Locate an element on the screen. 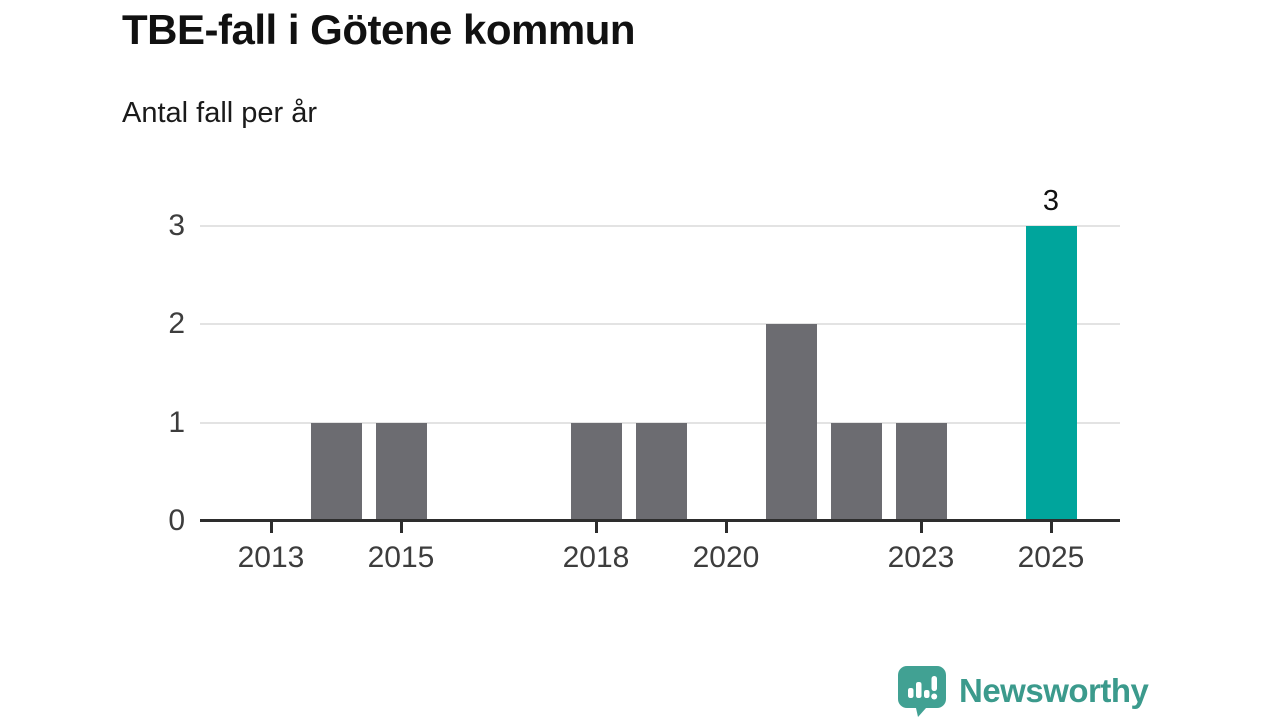  x-tick-2013 is located at coordinates (271, 527).